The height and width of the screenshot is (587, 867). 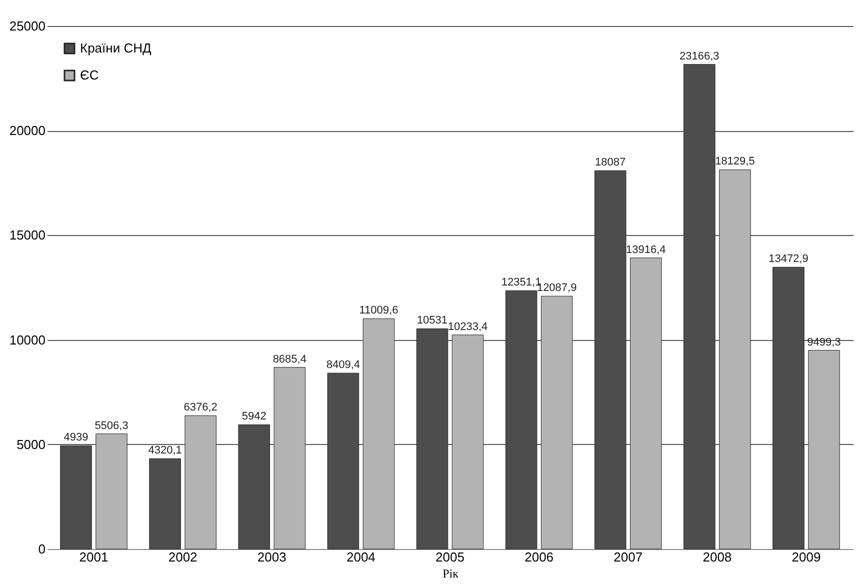 I want to click on x-tick-label: 2002, so click(x=183, y=557).